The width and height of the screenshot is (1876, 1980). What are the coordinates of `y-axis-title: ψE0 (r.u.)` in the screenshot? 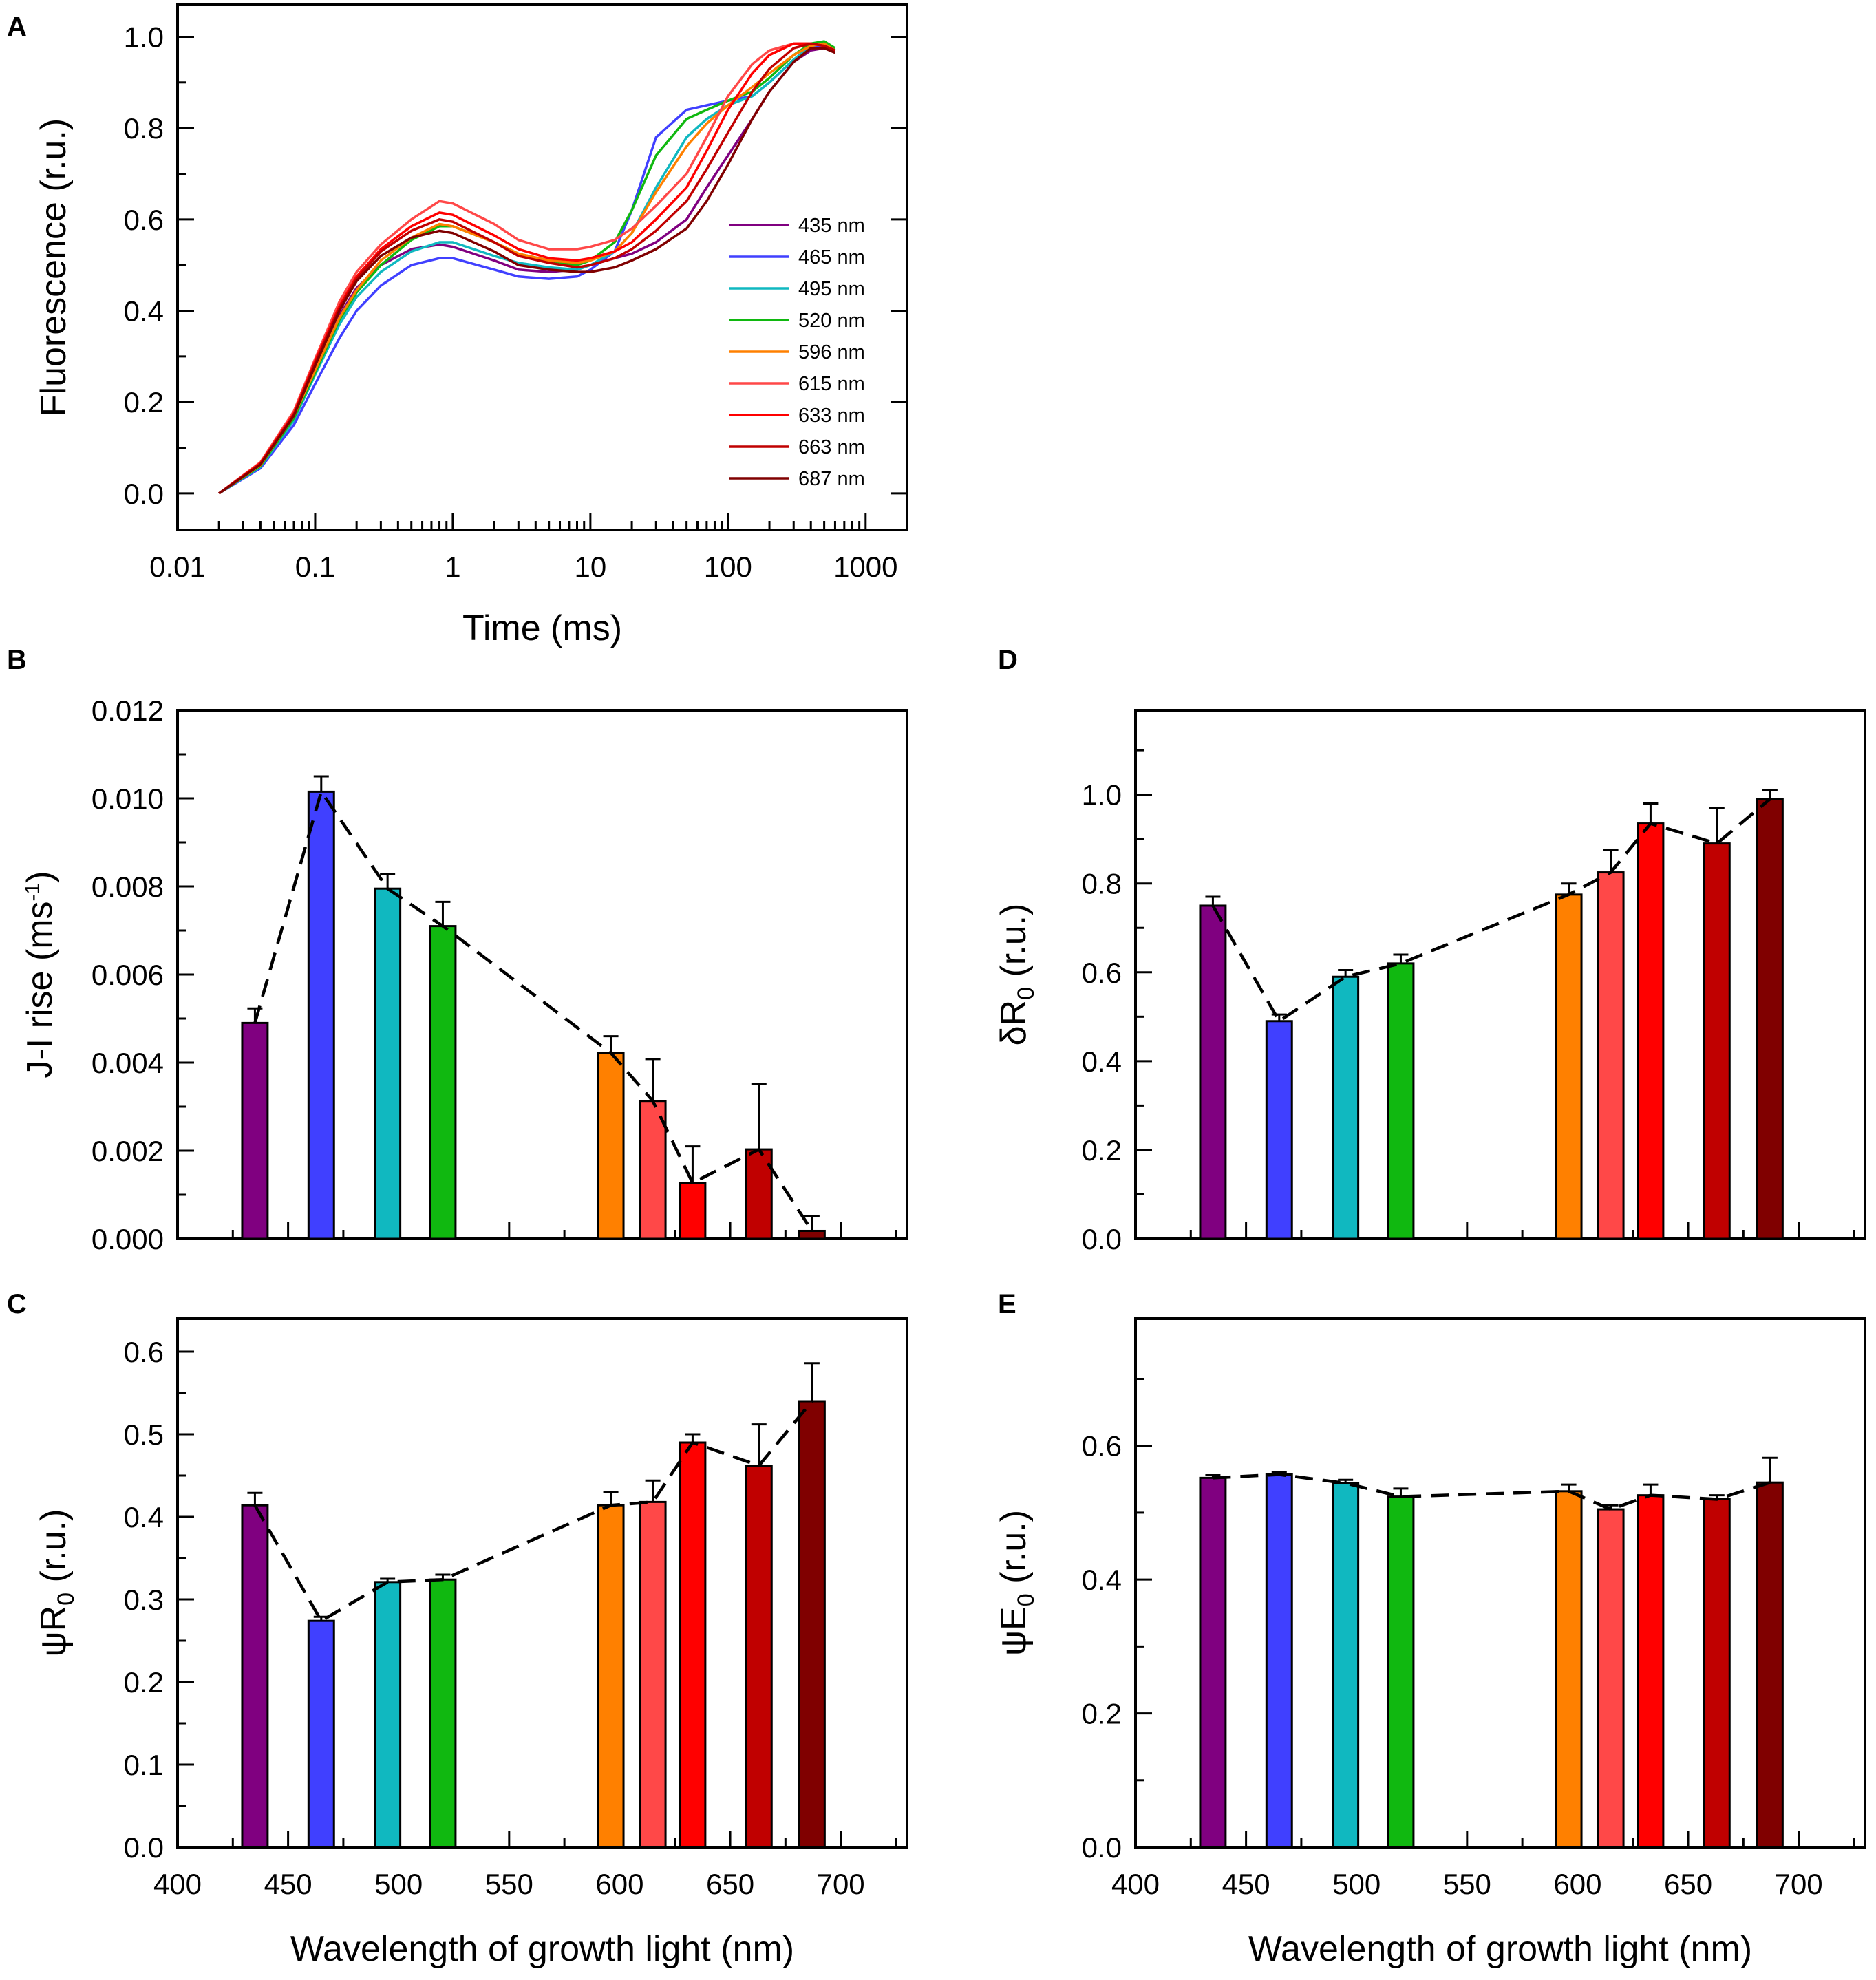 It's located at (1016, 1583).